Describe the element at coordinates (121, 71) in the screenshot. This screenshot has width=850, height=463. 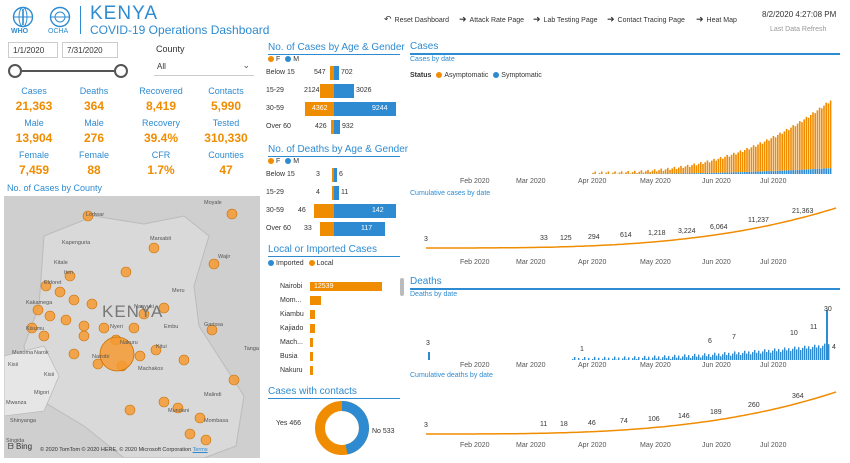
I see `slider-handle-right` at that location.